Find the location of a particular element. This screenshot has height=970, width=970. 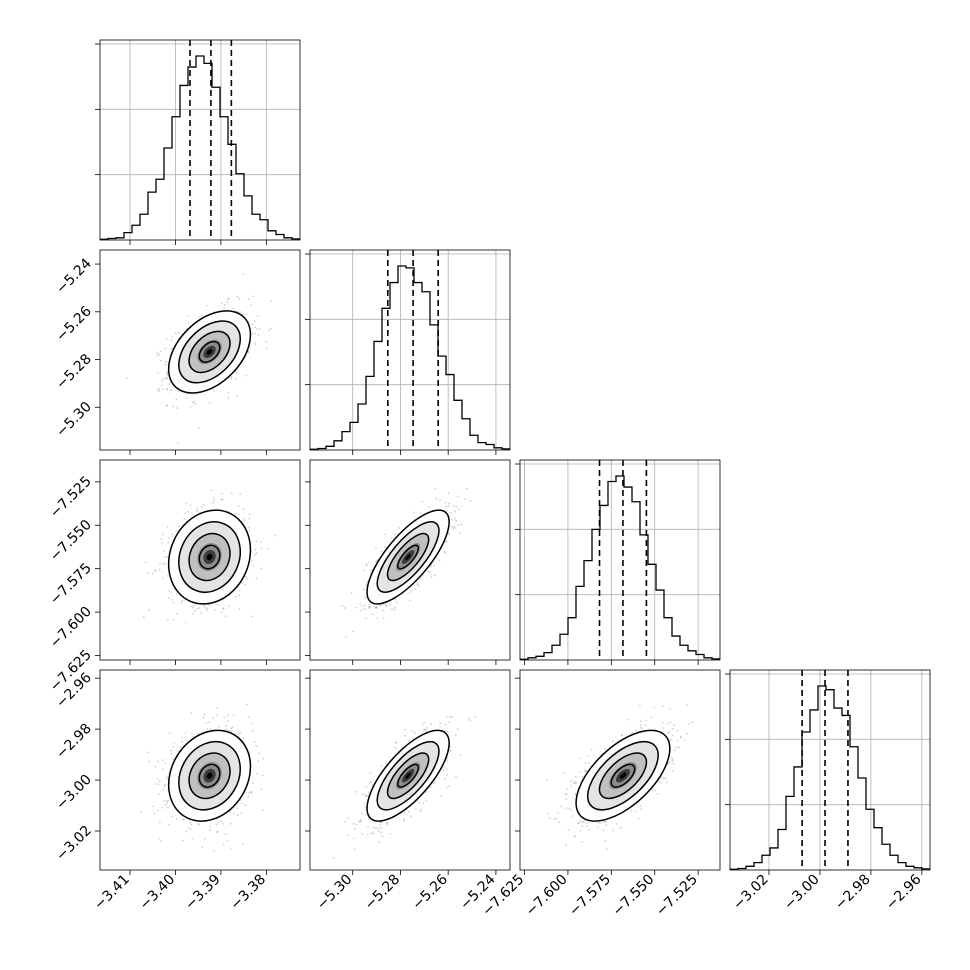

y-tick-label: −7.600 is located at coordinates (71, 628).